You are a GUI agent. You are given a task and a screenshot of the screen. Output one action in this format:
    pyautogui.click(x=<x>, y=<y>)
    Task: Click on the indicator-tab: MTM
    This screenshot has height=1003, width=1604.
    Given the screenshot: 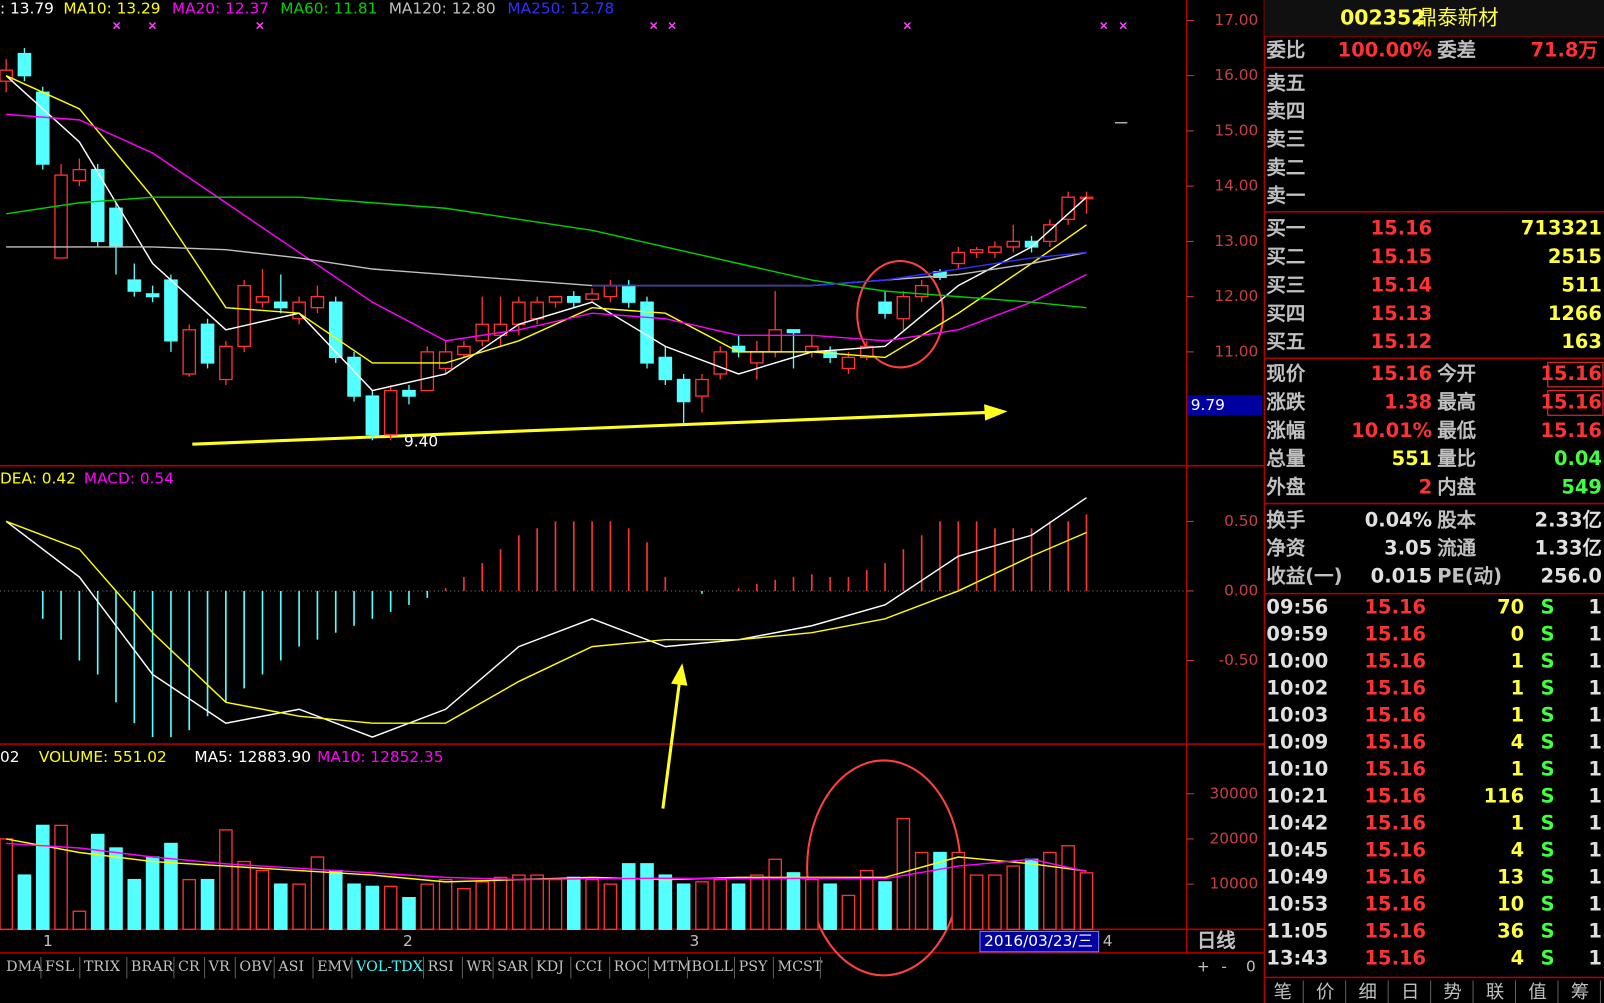 What is the action you would take?
    pyautogui.click(x=672, y=967)
    